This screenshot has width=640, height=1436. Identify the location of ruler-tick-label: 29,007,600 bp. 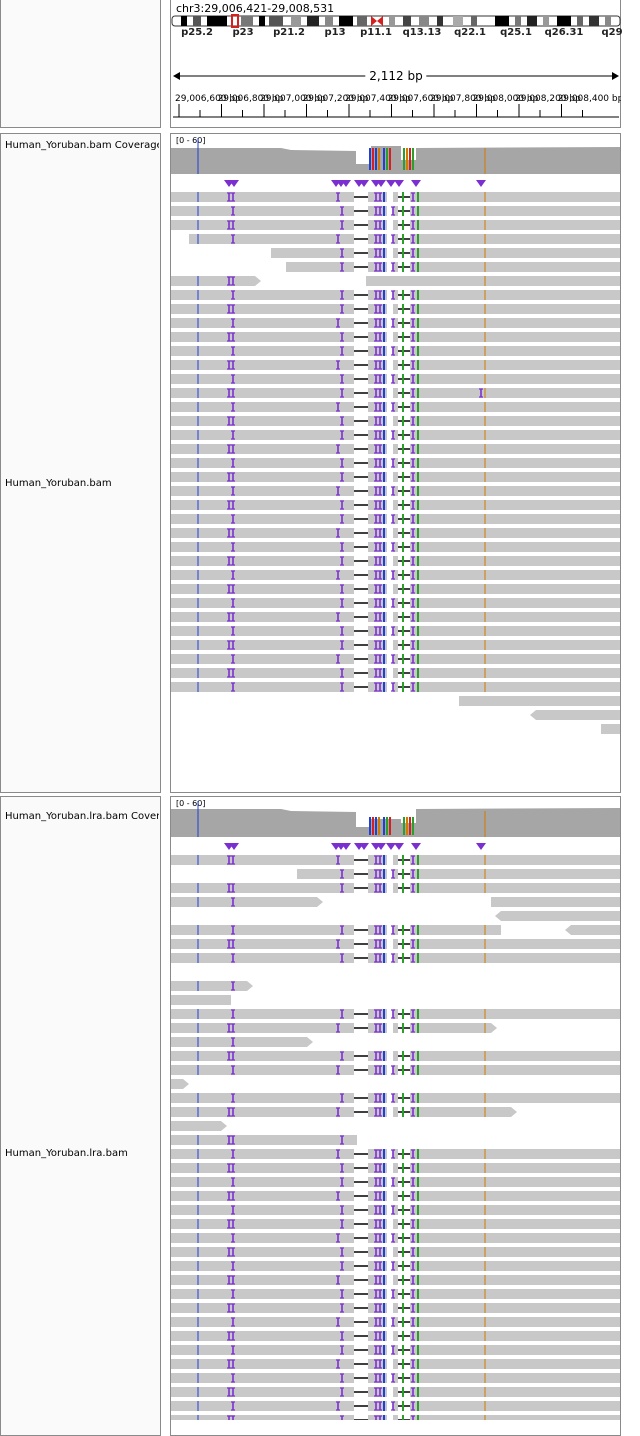
(421, 99).